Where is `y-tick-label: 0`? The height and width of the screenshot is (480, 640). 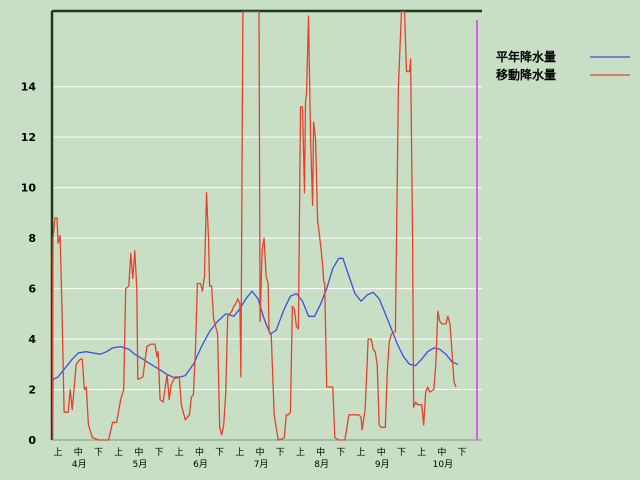
y-tick-label: 0 is located at coordinates (32, 440).